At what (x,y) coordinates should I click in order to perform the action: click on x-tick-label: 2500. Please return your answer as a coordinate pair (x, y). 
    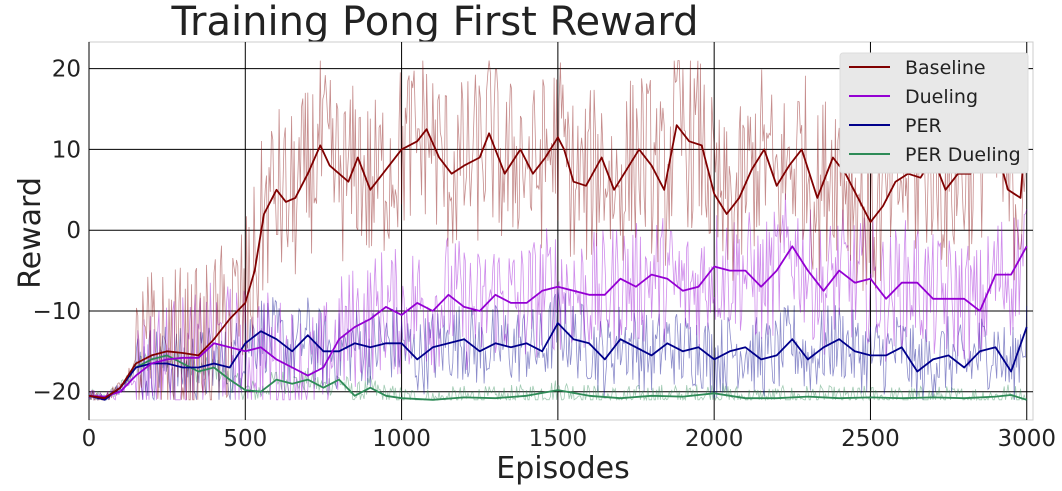
    Looking at the image, I should click on (870, 439).